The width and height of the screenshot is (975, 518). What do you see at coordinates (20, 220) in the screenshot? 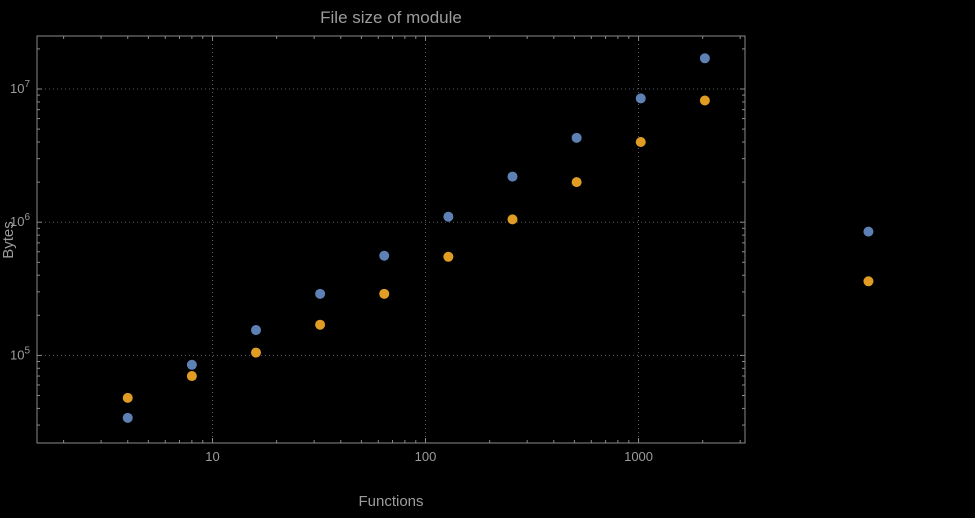
I see `y-tick-label: 10⁶` at bounding box center [20, 220].